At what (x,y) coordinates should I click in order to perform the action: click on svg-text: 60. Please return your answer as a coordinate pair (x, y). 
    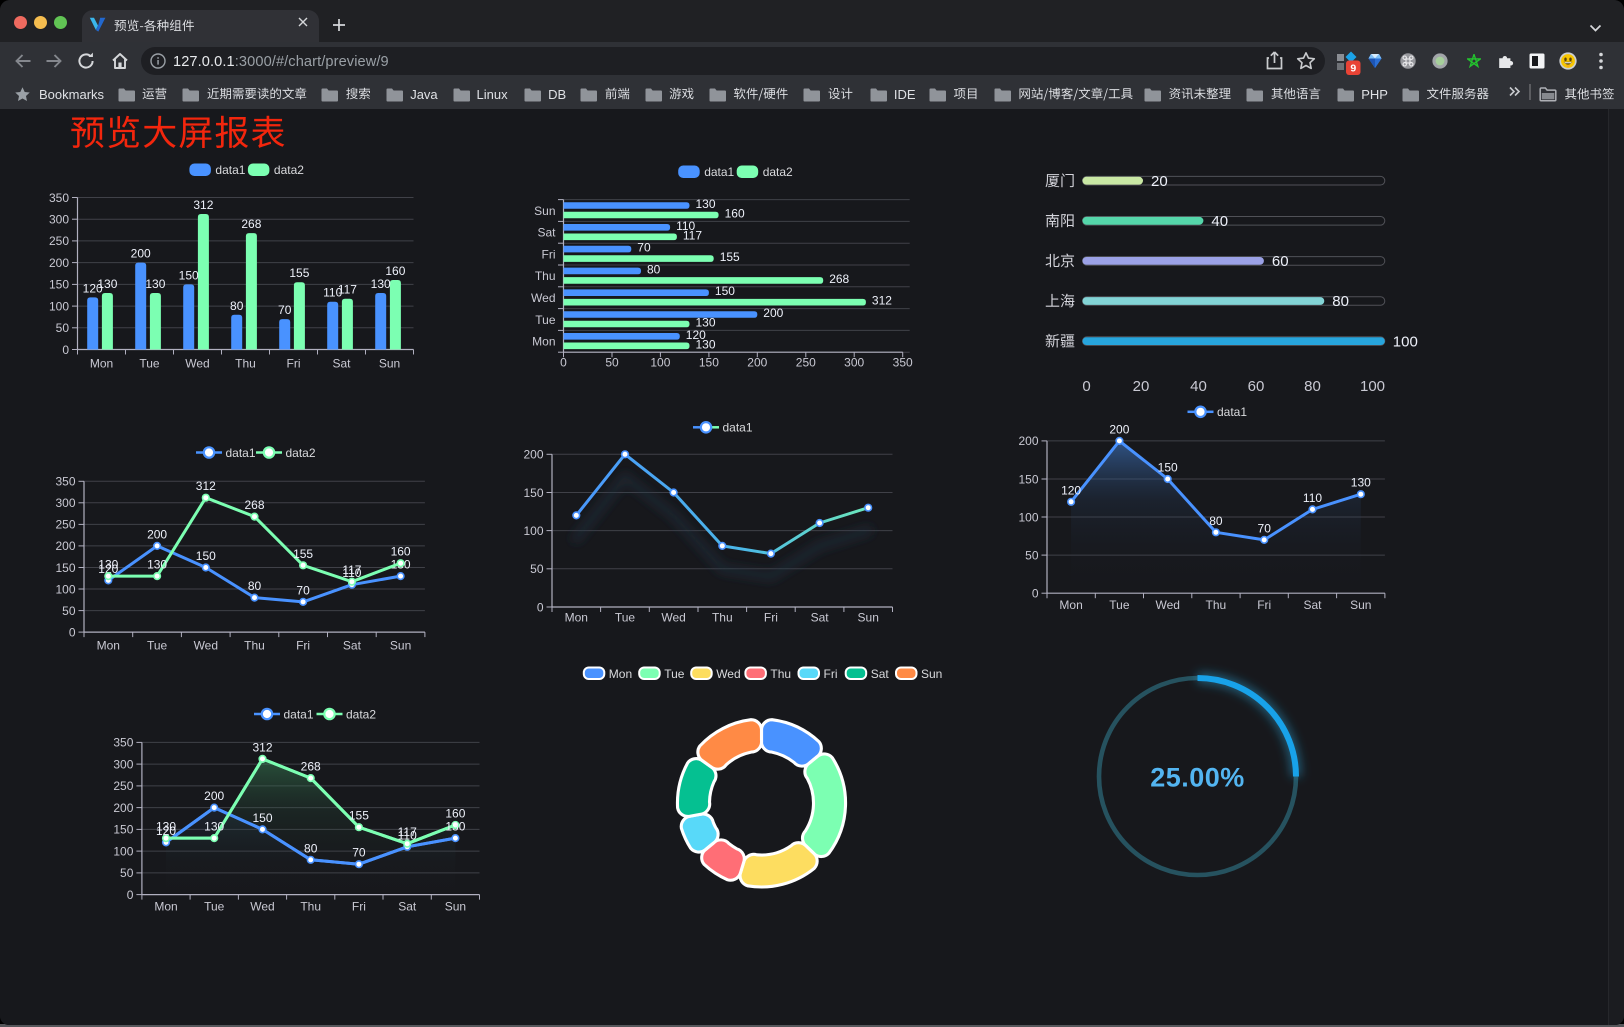
    Looking at the image, I should click on (1256, 386).